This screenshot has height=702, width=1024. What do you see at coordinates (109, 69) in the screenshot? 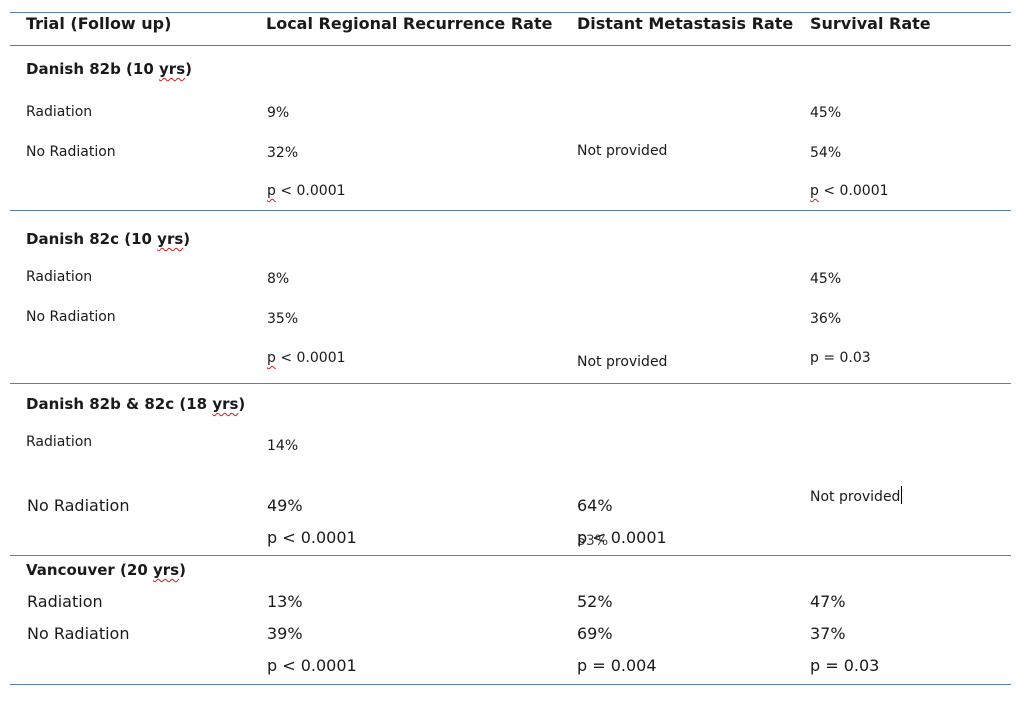
I see `group-title-danish-82b: Danish 82b (10 yrs)` at bounding box center [109, 69].